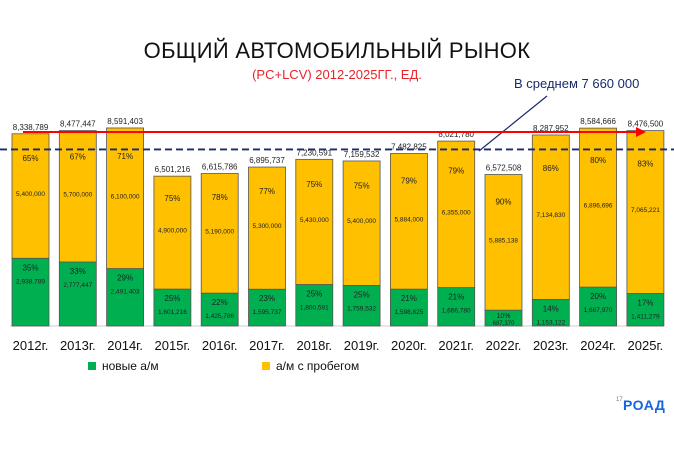  What do you see at coordinates (30, 281) in the screenshot?
I see `value-new-label: 2,938,789` at bounding box center [30, 281].